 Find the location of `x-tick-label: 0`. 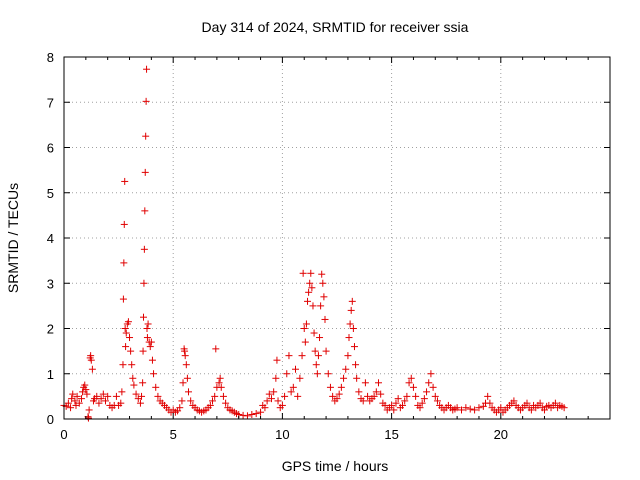

x-tick-label: 0 is located at coordinates (63, 434).